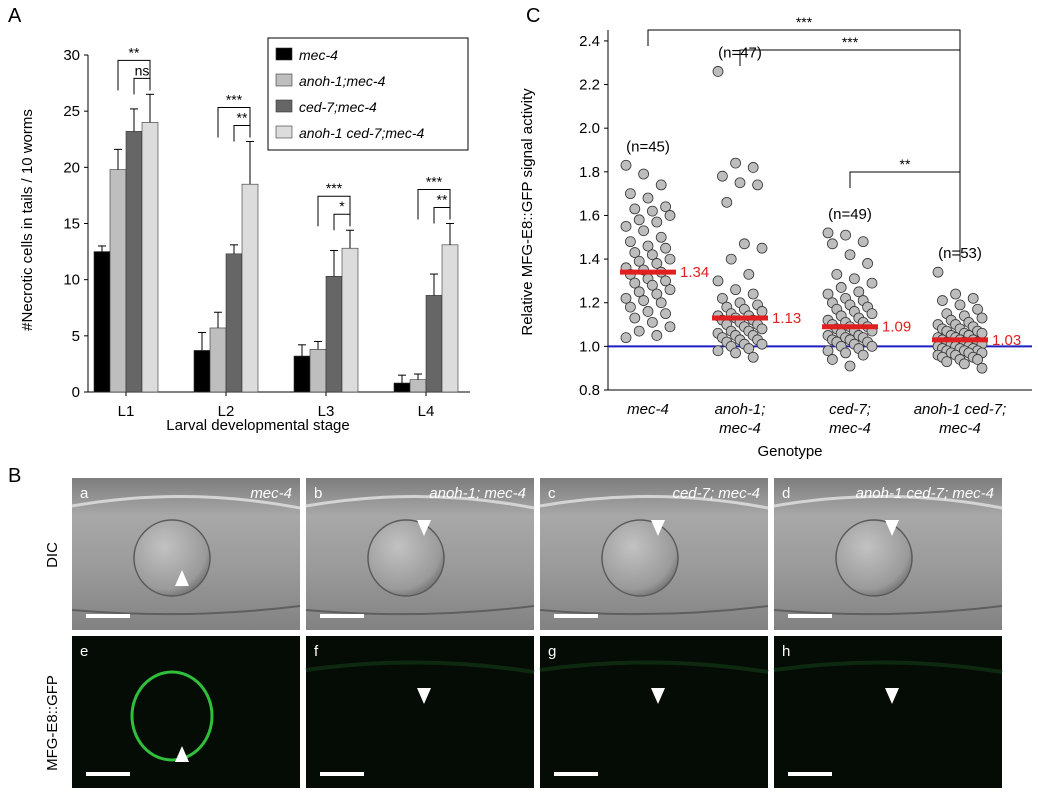 The height and width of the screenshot is (800, 1038). What do you see at coordinates (84, 651) in the screenshot?
I see `tile-letter: e` at bounding box center [84, 651].